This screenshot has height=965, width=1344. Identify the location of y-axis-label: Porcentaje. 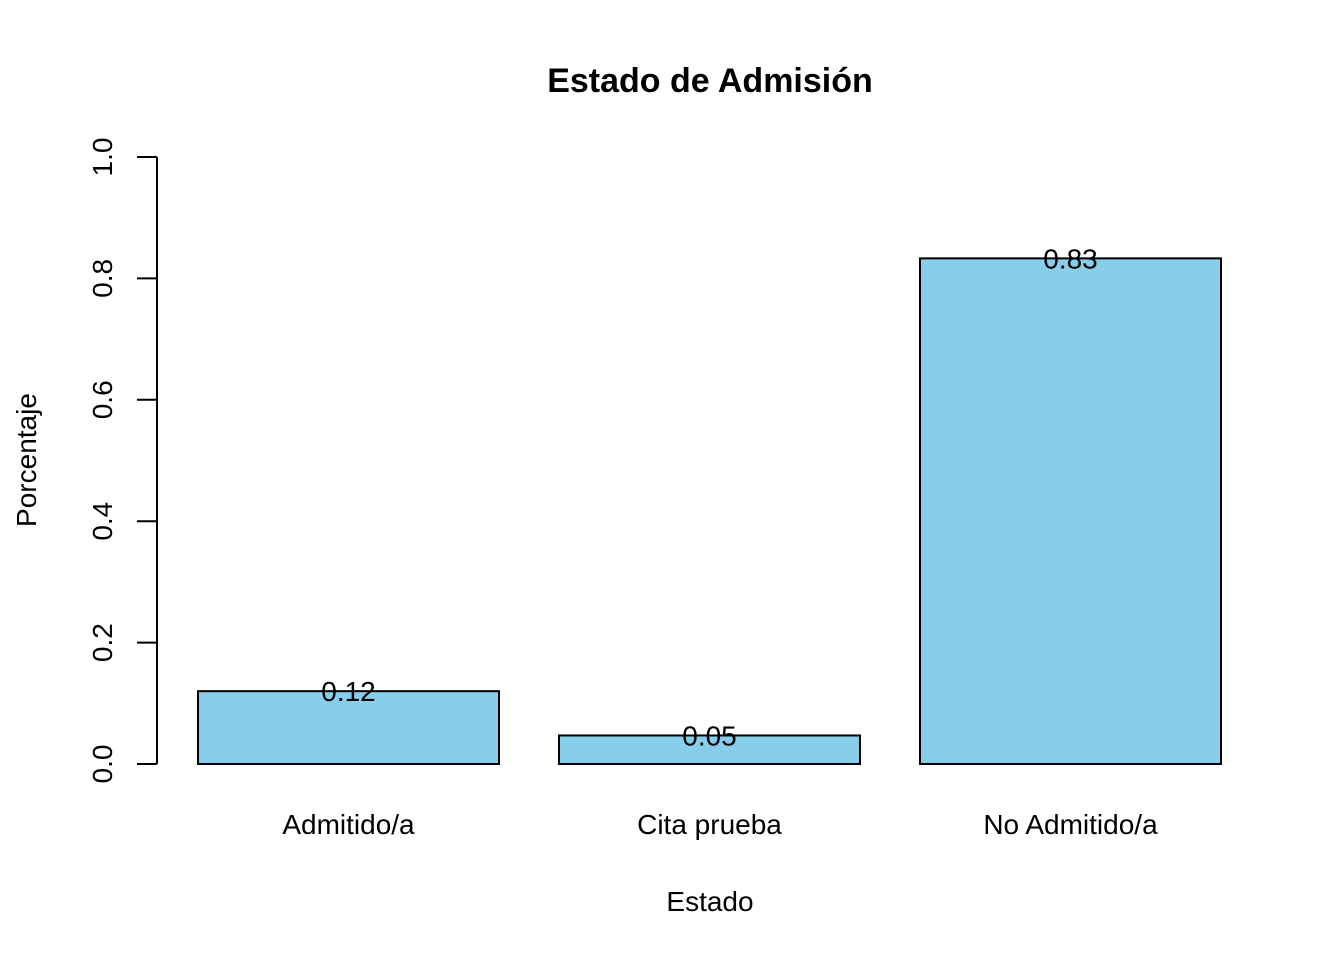
(26, 460).